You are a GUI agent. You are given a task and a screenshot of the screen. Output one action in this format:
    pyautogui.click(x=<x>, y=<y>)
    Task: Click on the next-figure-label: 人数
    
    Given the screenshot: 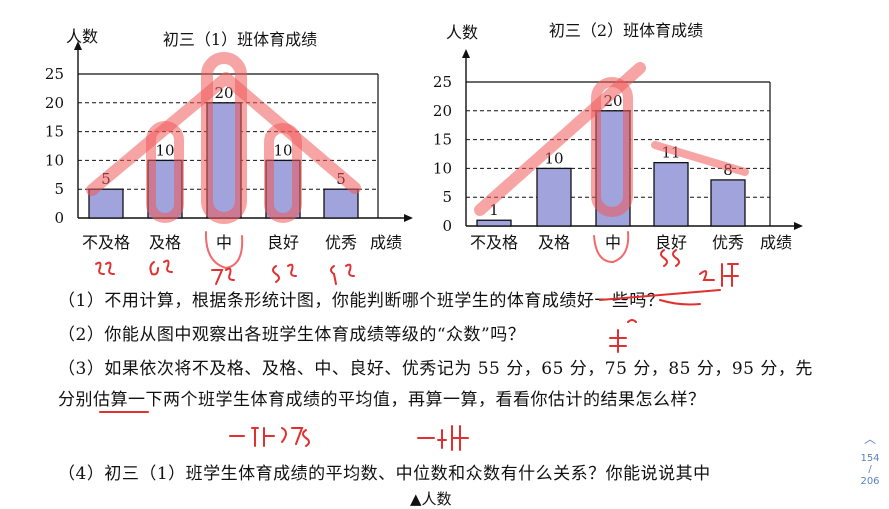 What is the action you would take?
    pyautogui.click(x=436, y=499)
    